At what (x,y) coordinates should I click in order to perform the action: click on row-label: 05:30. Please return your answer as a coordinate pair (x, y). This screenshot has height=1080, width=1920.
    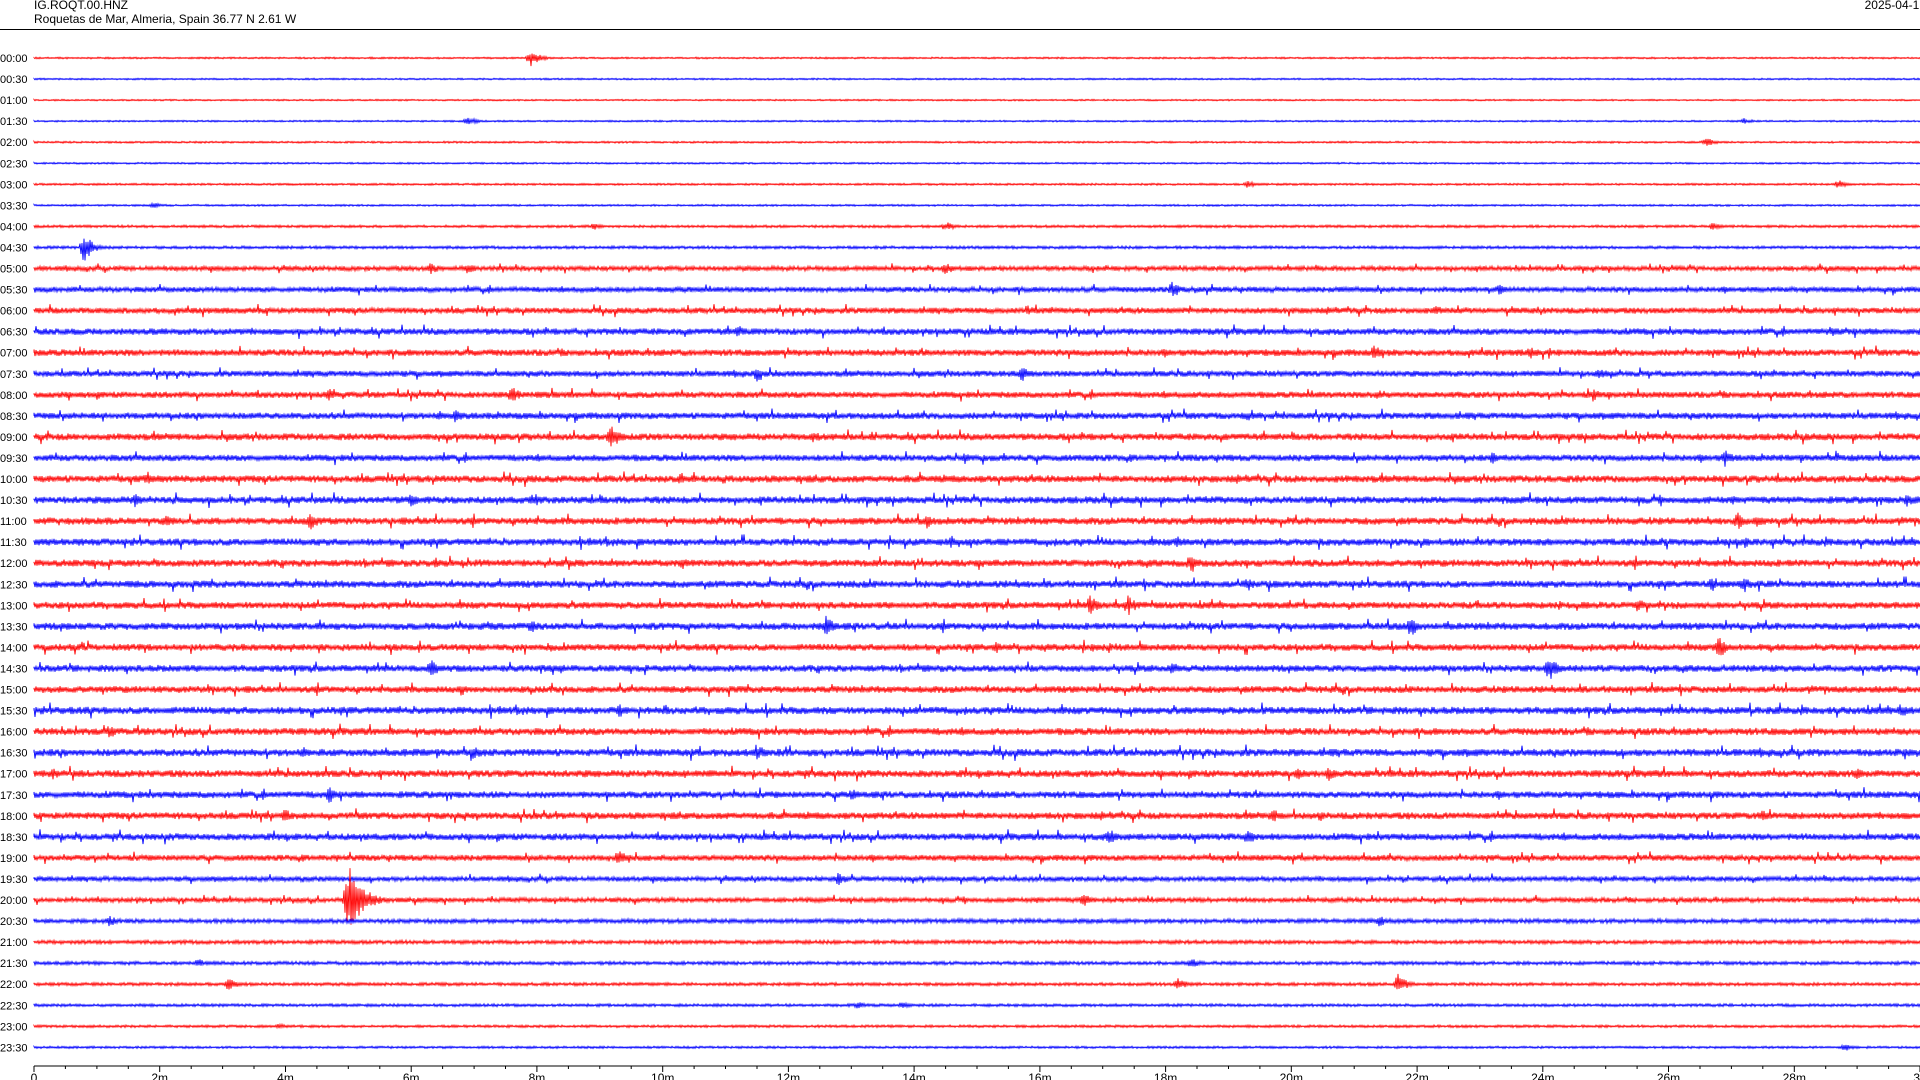
    Looking at the image, I should click on (14, 291).